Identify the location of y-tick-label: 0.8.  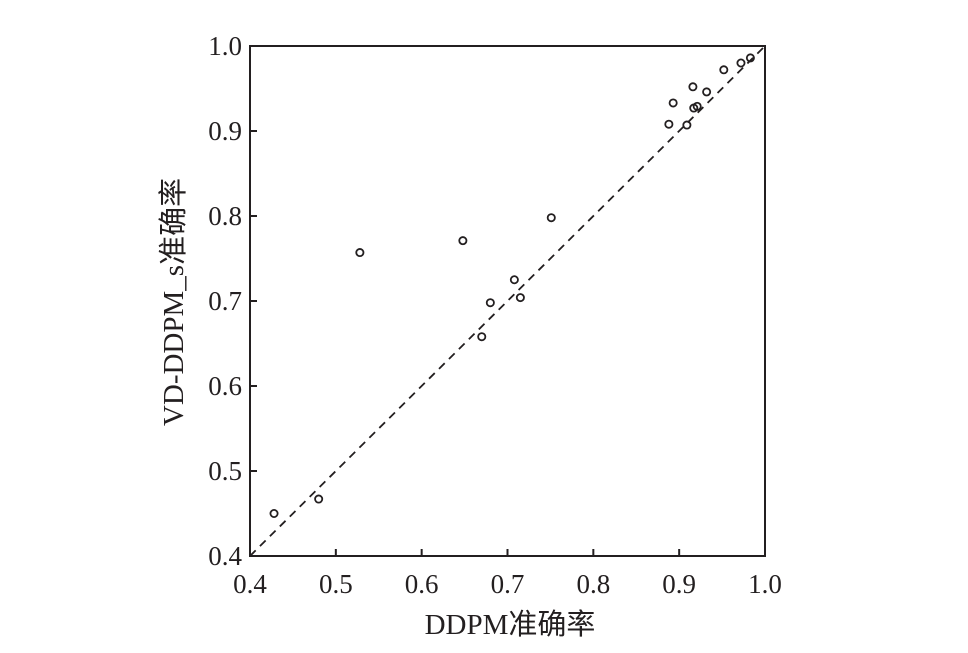
(225, 216).